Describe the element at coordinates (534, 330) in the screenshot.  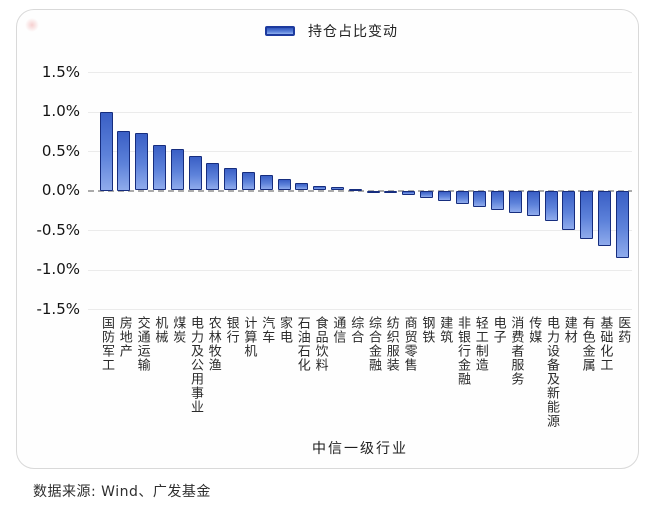
I see `x-axis-category-label: 传媒` at that location.